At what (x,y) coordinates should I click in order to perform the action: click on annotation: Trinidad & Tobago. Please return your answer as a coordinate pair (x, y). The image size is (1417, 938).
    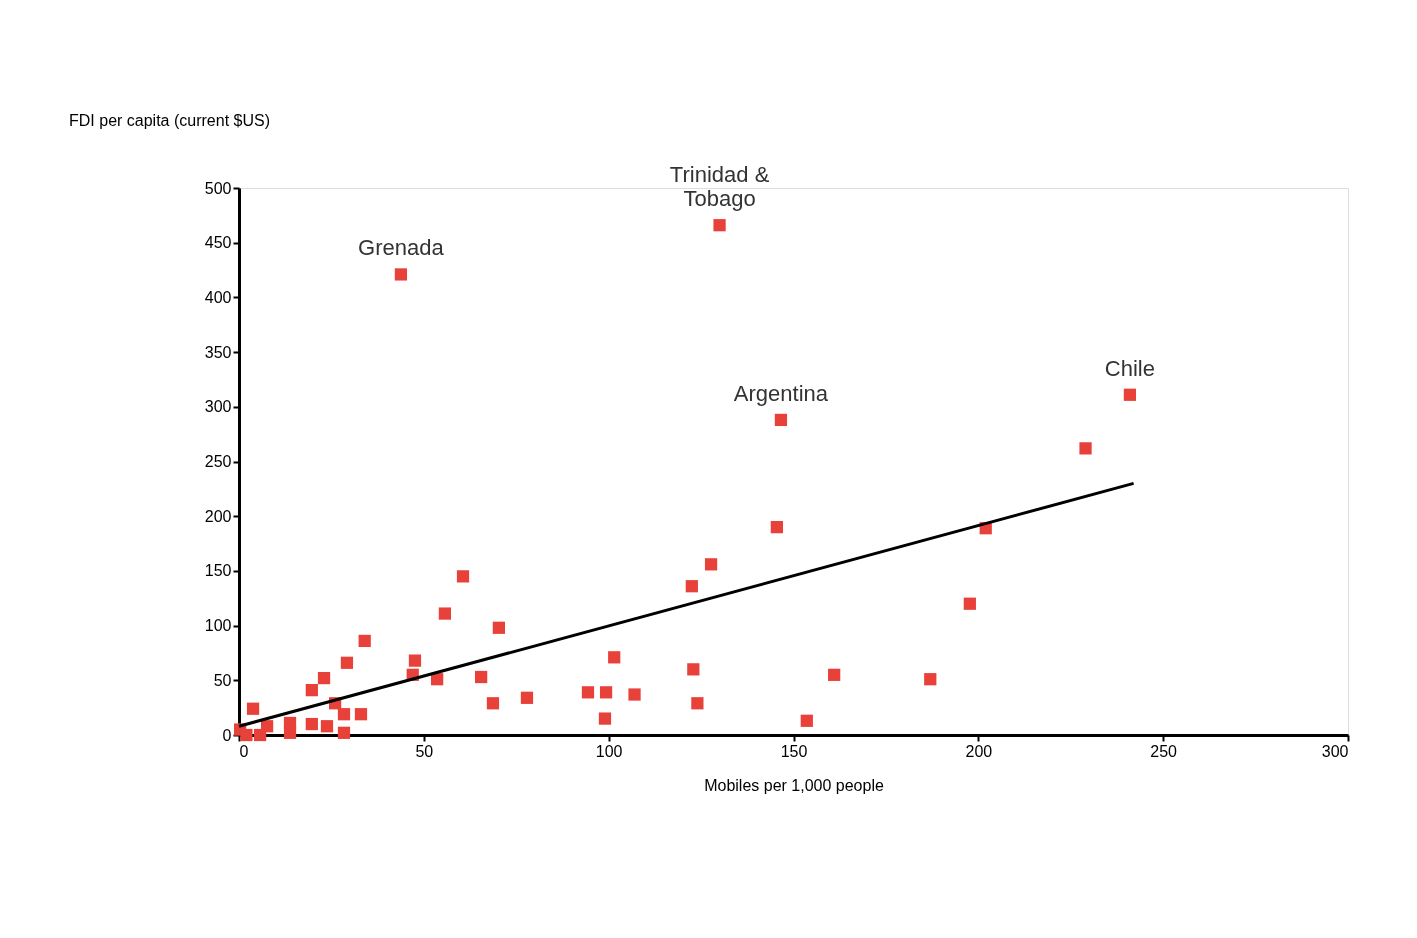
    Looking at the image, I should click on (719, 187).